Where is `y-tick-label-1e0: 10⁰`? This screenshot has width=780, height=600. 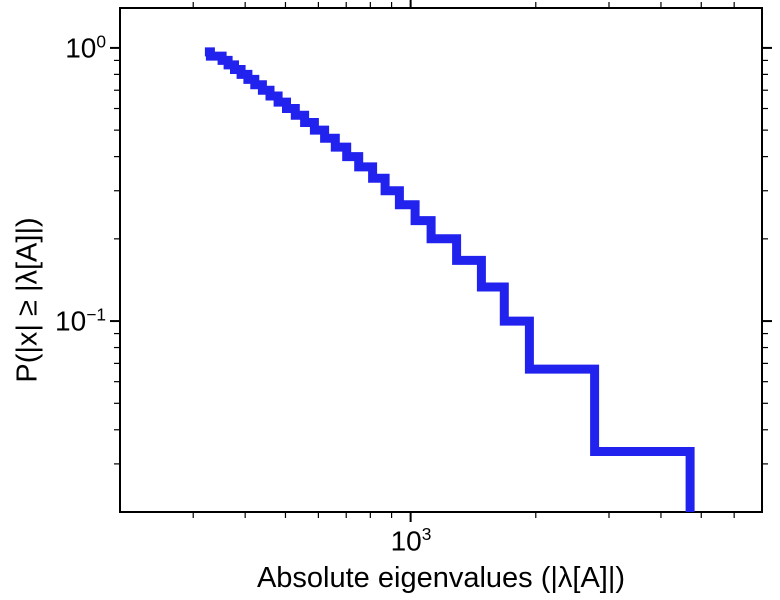 y-tick-label-1e0: 10⁰ is located at coordinates (85, 47).